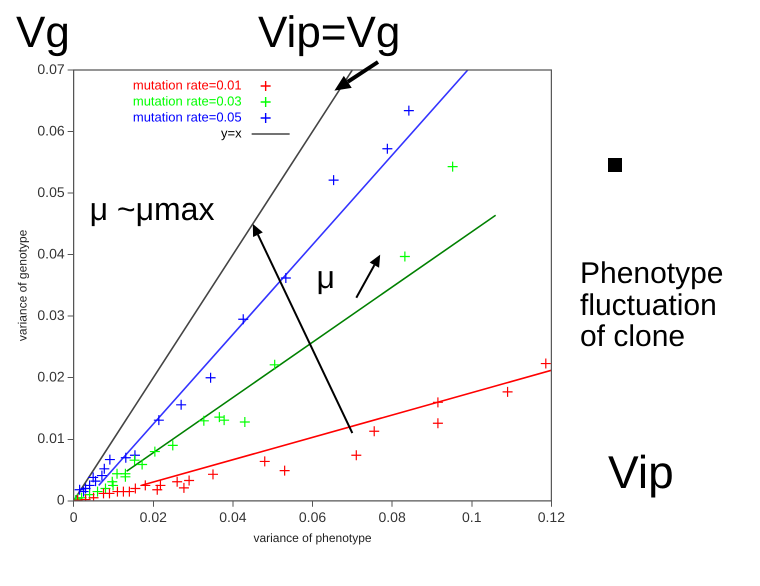  What do you see at coordinates (51, 376) in the screenshot?
I see `y-tick-label: 0.02` at bounding box center [51, 376].